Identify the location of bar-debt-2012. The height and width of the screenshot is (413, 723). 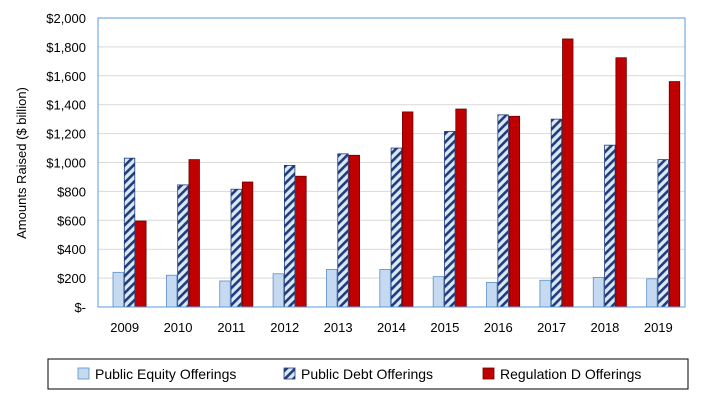
(289, 236).